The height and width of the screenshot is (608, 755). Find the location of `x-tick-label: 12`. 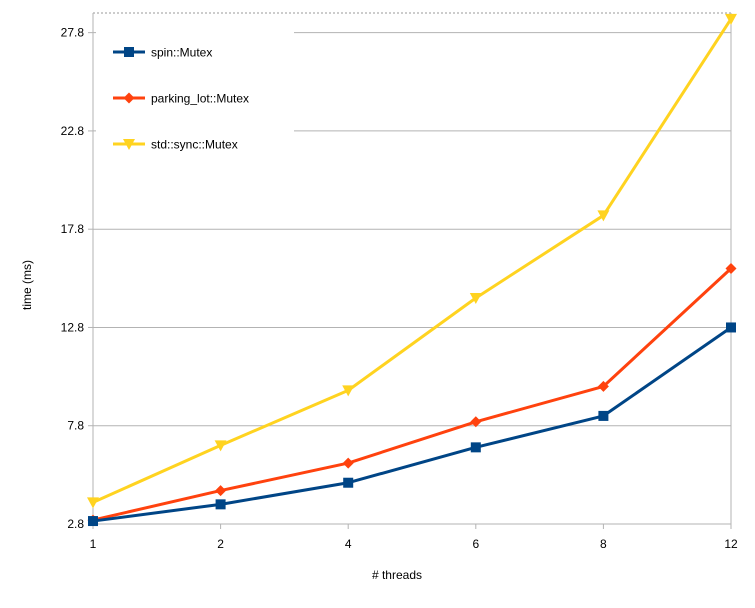

x-tick-label: 12 is located at coordinates (731, 544).